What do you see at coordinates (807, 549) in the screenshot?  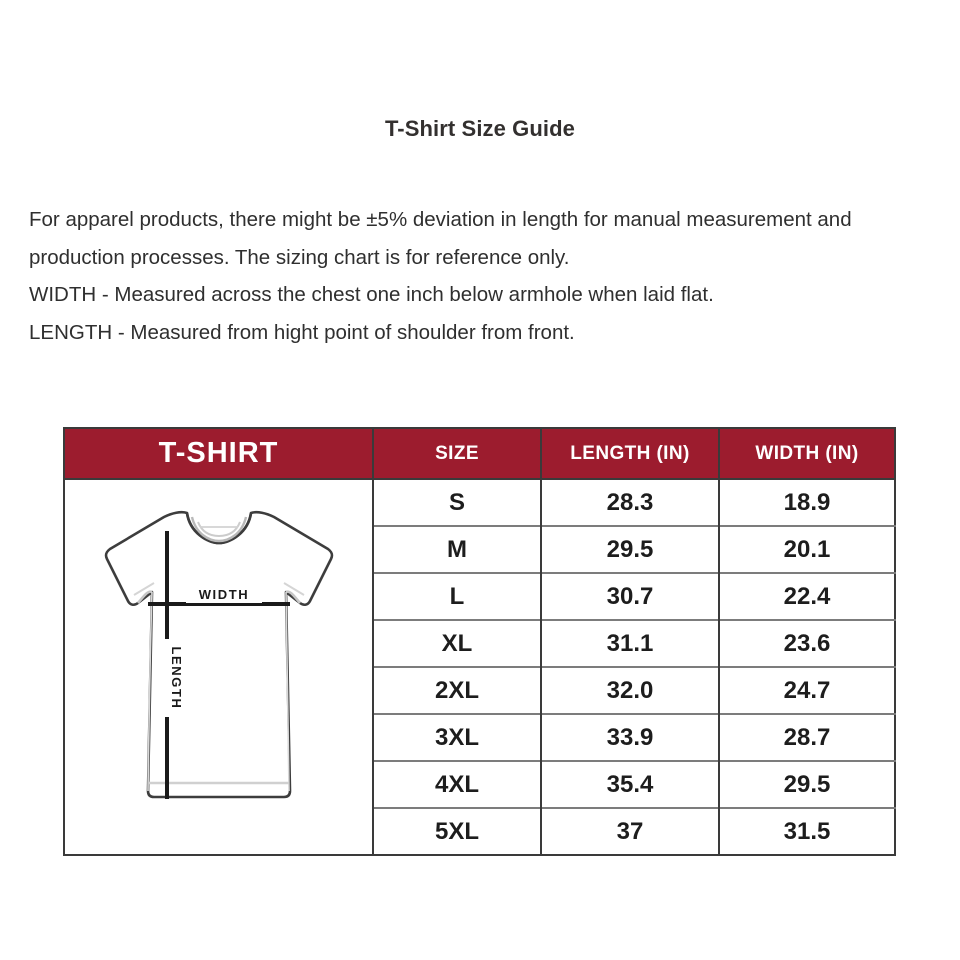 I see `cell-width: 20.1` at bounding box center [807, 549].